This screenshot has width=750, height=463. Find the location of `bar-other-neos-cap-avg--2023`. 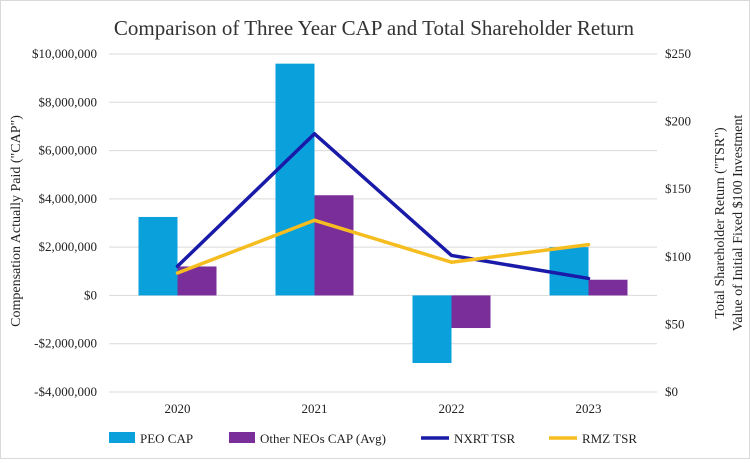

bar-other-neos-cap-avg--2023 is located at coordinates (608, 287).